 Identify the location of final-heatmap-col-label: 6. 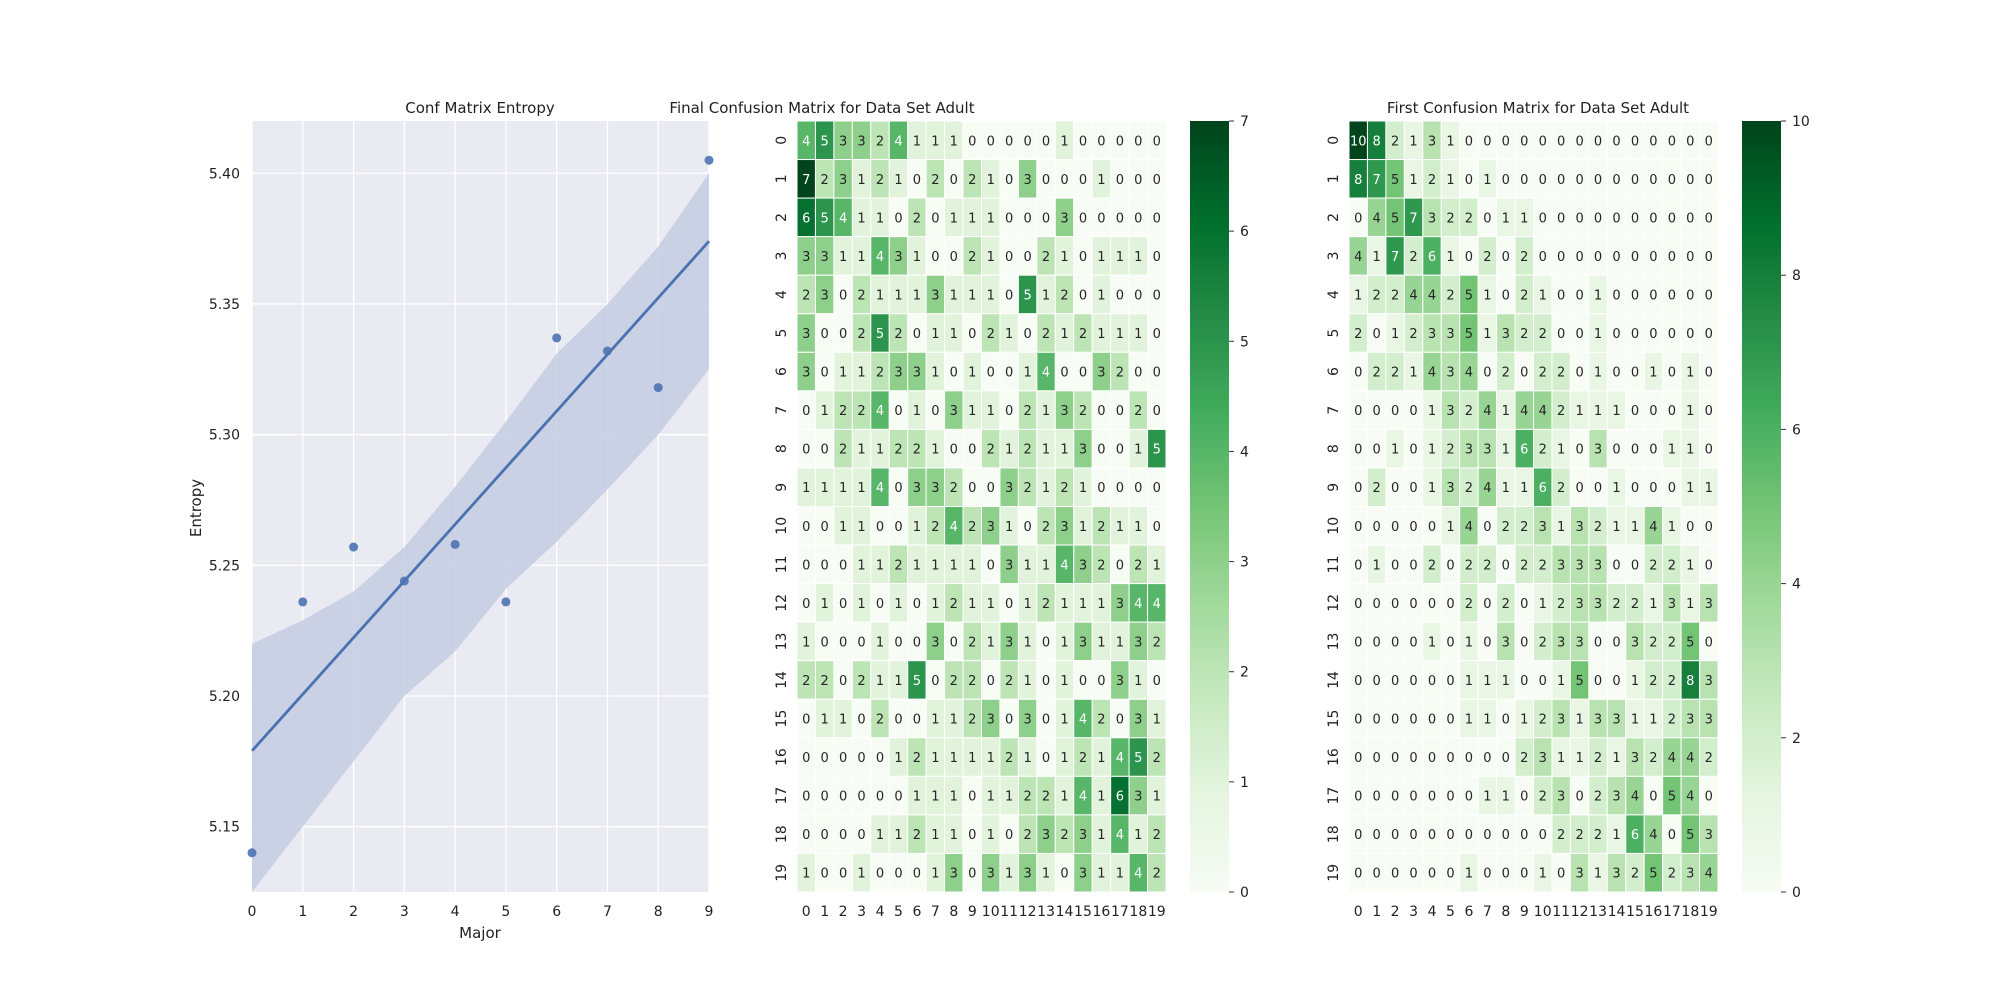
(916, 912).